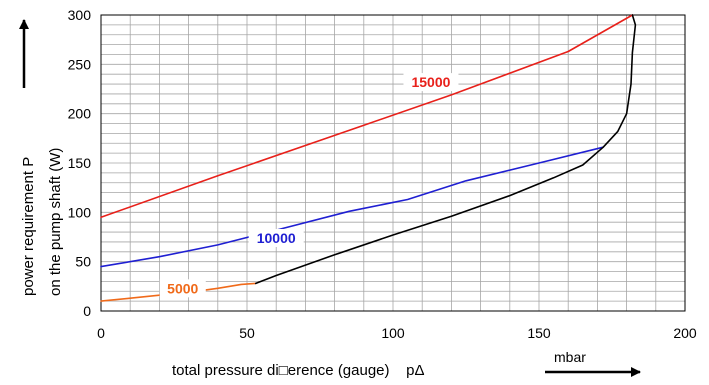  I want to click on series-label-15000: 15000, so click(430, 82).